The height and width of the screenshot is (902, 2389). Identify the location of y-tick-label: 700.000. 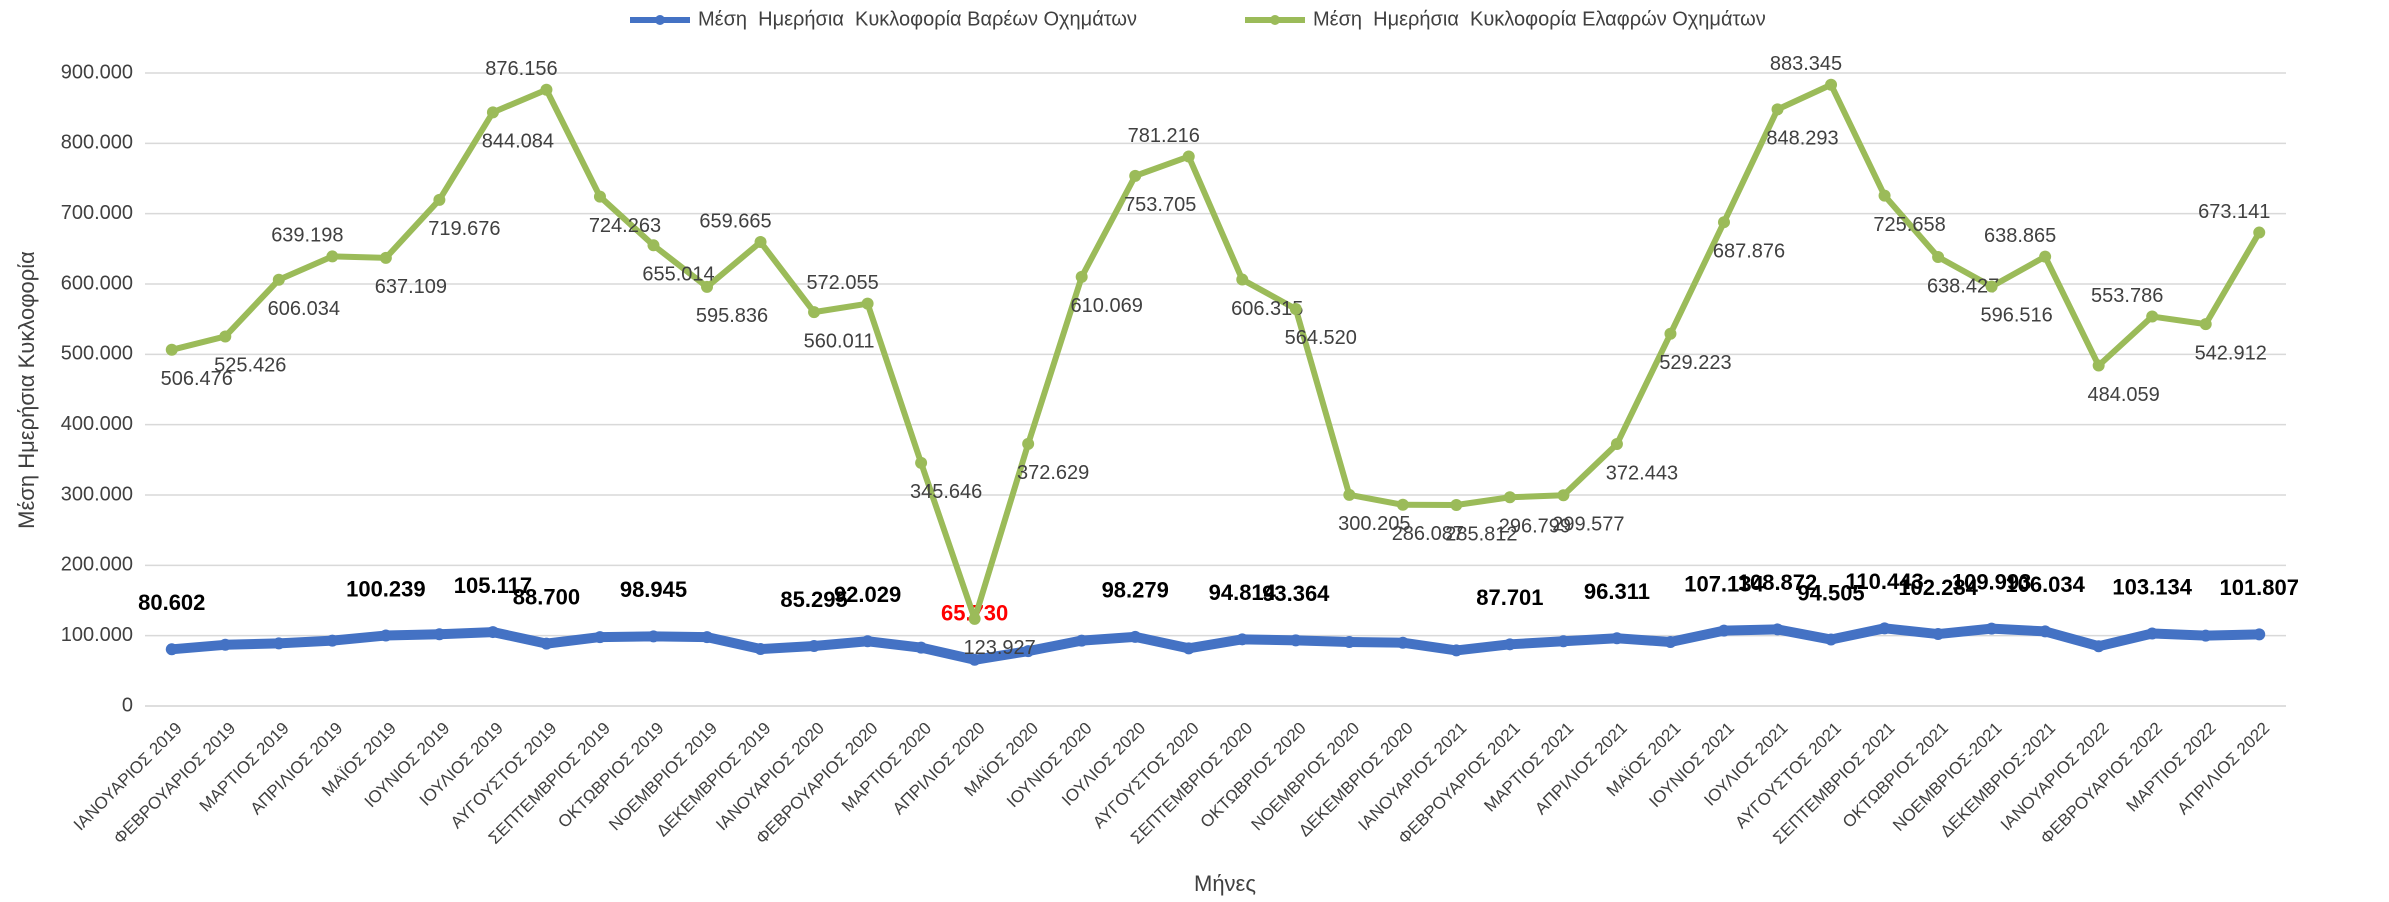
(97, 213).